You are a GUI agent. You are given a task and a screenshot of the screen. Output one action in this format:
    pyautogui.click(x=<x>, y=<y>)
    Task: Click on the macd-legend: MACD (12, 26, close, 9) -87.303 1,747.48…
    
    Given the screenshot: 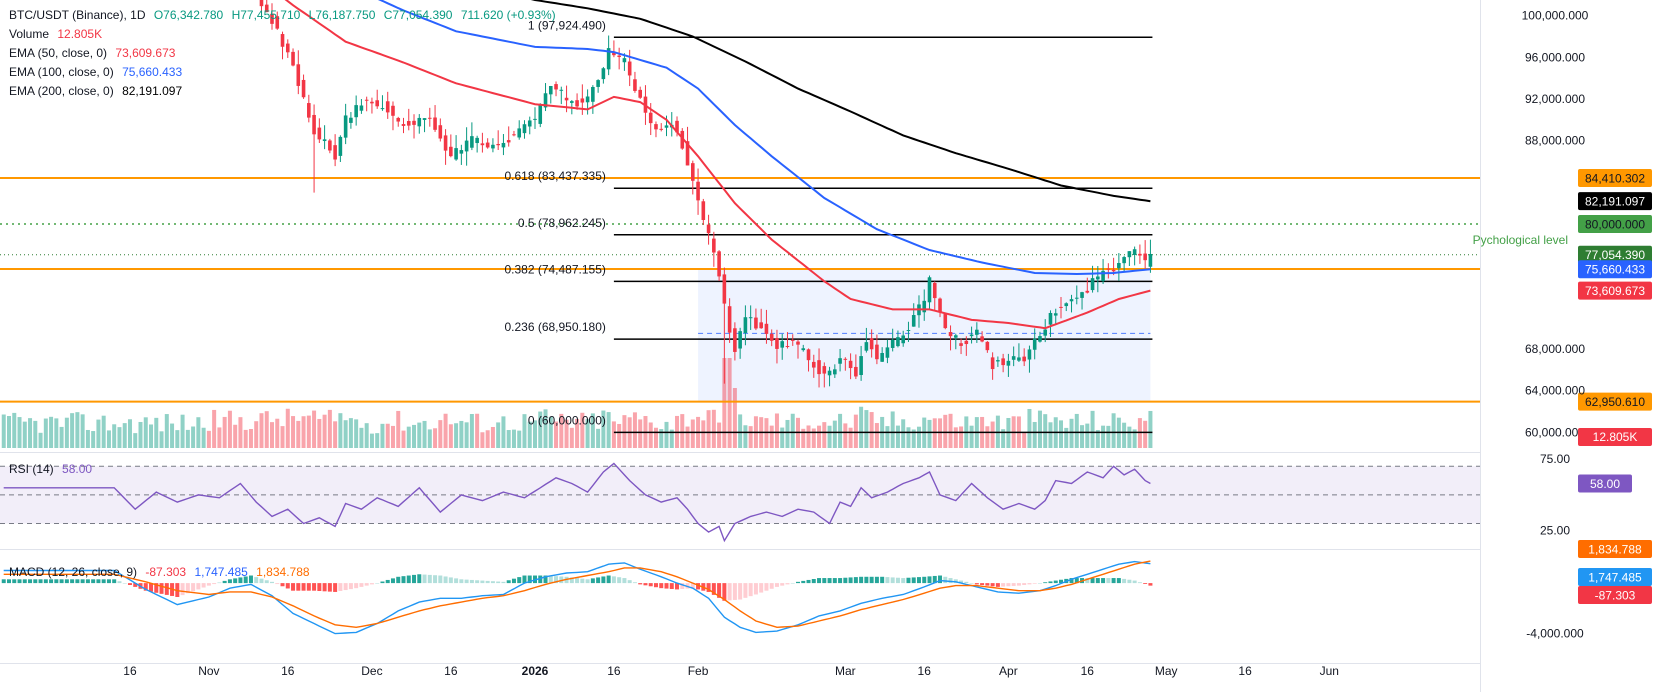 What is the action you would take?
    pyautogui.click(x=162, y=572)
    